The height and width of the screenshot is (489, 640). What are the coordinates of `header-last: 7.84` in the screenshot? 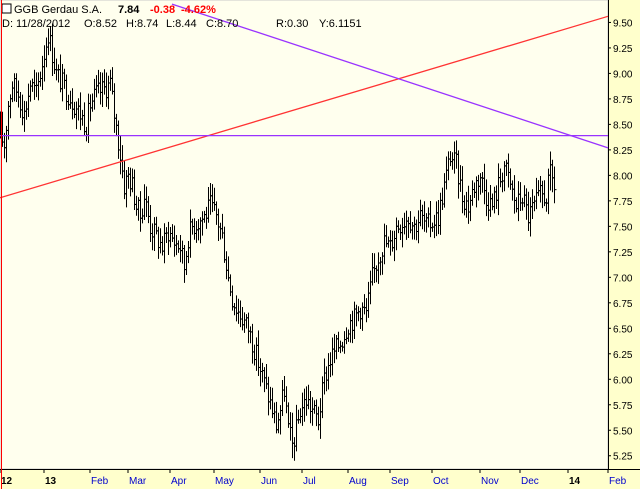 It's located at (129, 10).